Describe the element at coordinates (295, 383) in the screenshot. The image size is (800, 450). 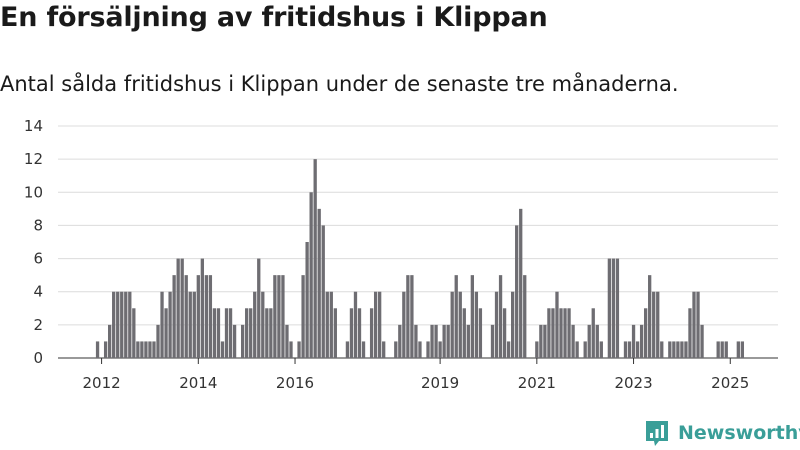
I see `x-tick-label: 2016` at that location.